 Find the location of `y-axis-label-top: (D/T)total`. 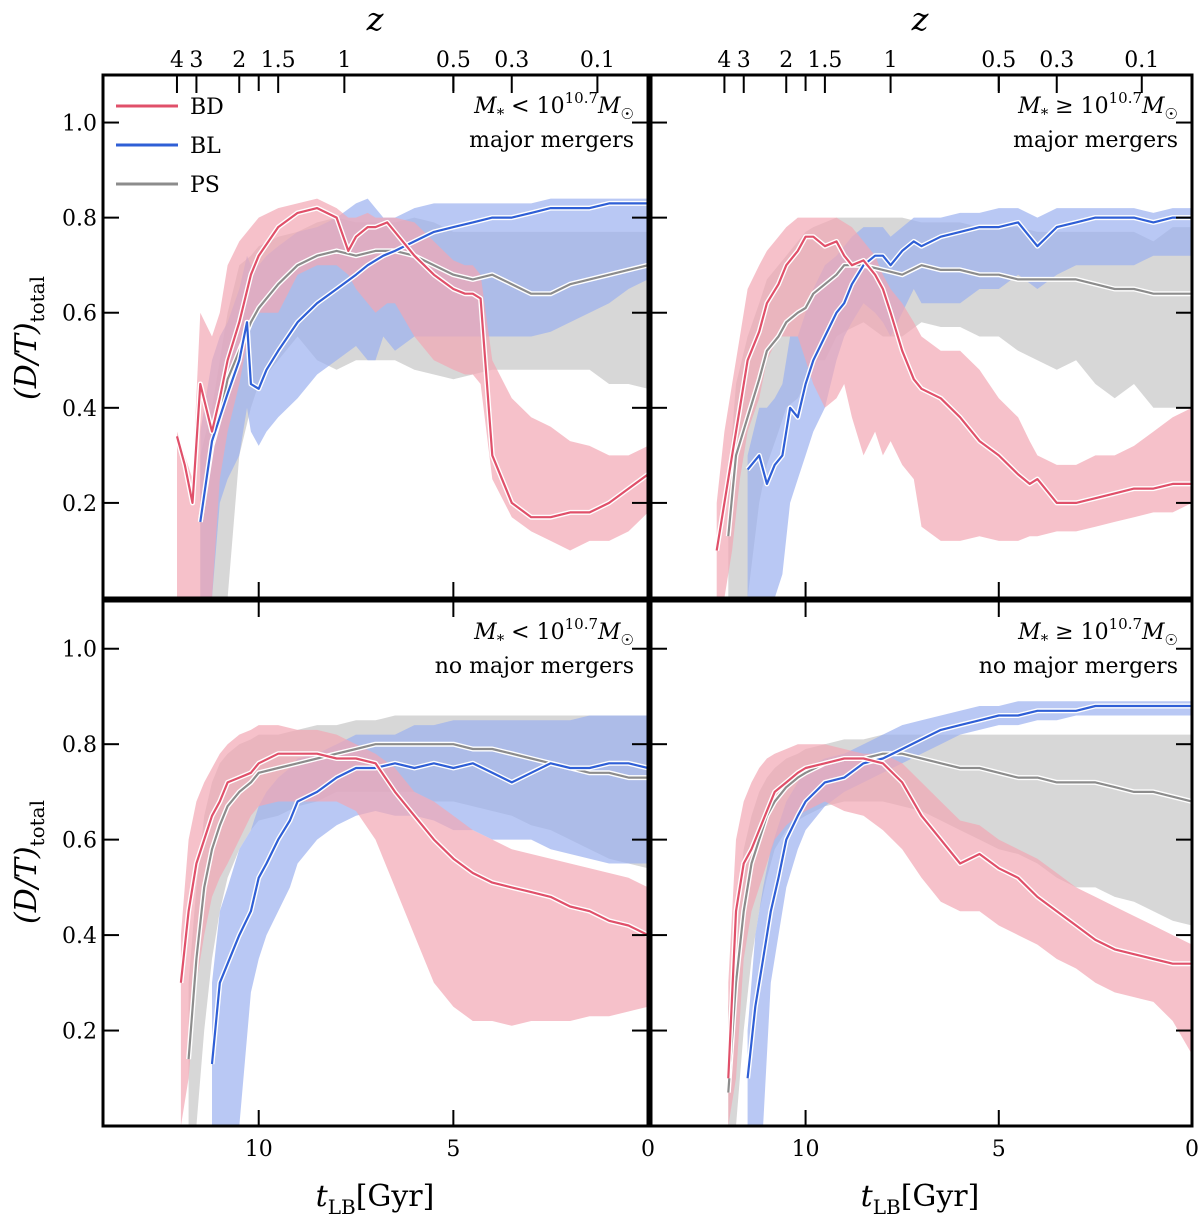

y-axis-label-top: (D/T)total is located at coordinates (29, 338).